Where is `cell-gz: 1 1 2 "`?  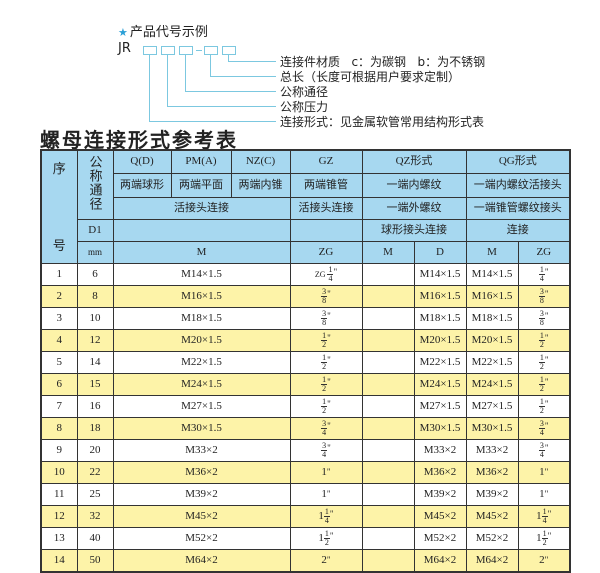 cell-gz: 1 1 2 " is located at coordinates (326, 538).